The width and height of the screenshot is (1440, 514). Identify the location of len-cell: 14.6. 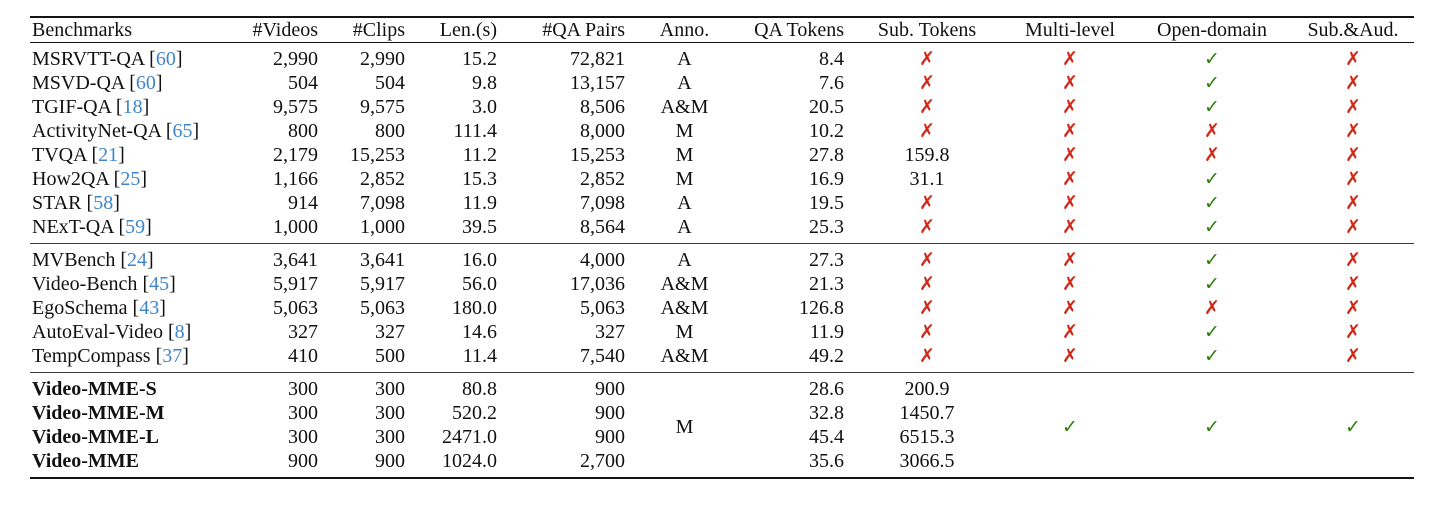
(479, 332).